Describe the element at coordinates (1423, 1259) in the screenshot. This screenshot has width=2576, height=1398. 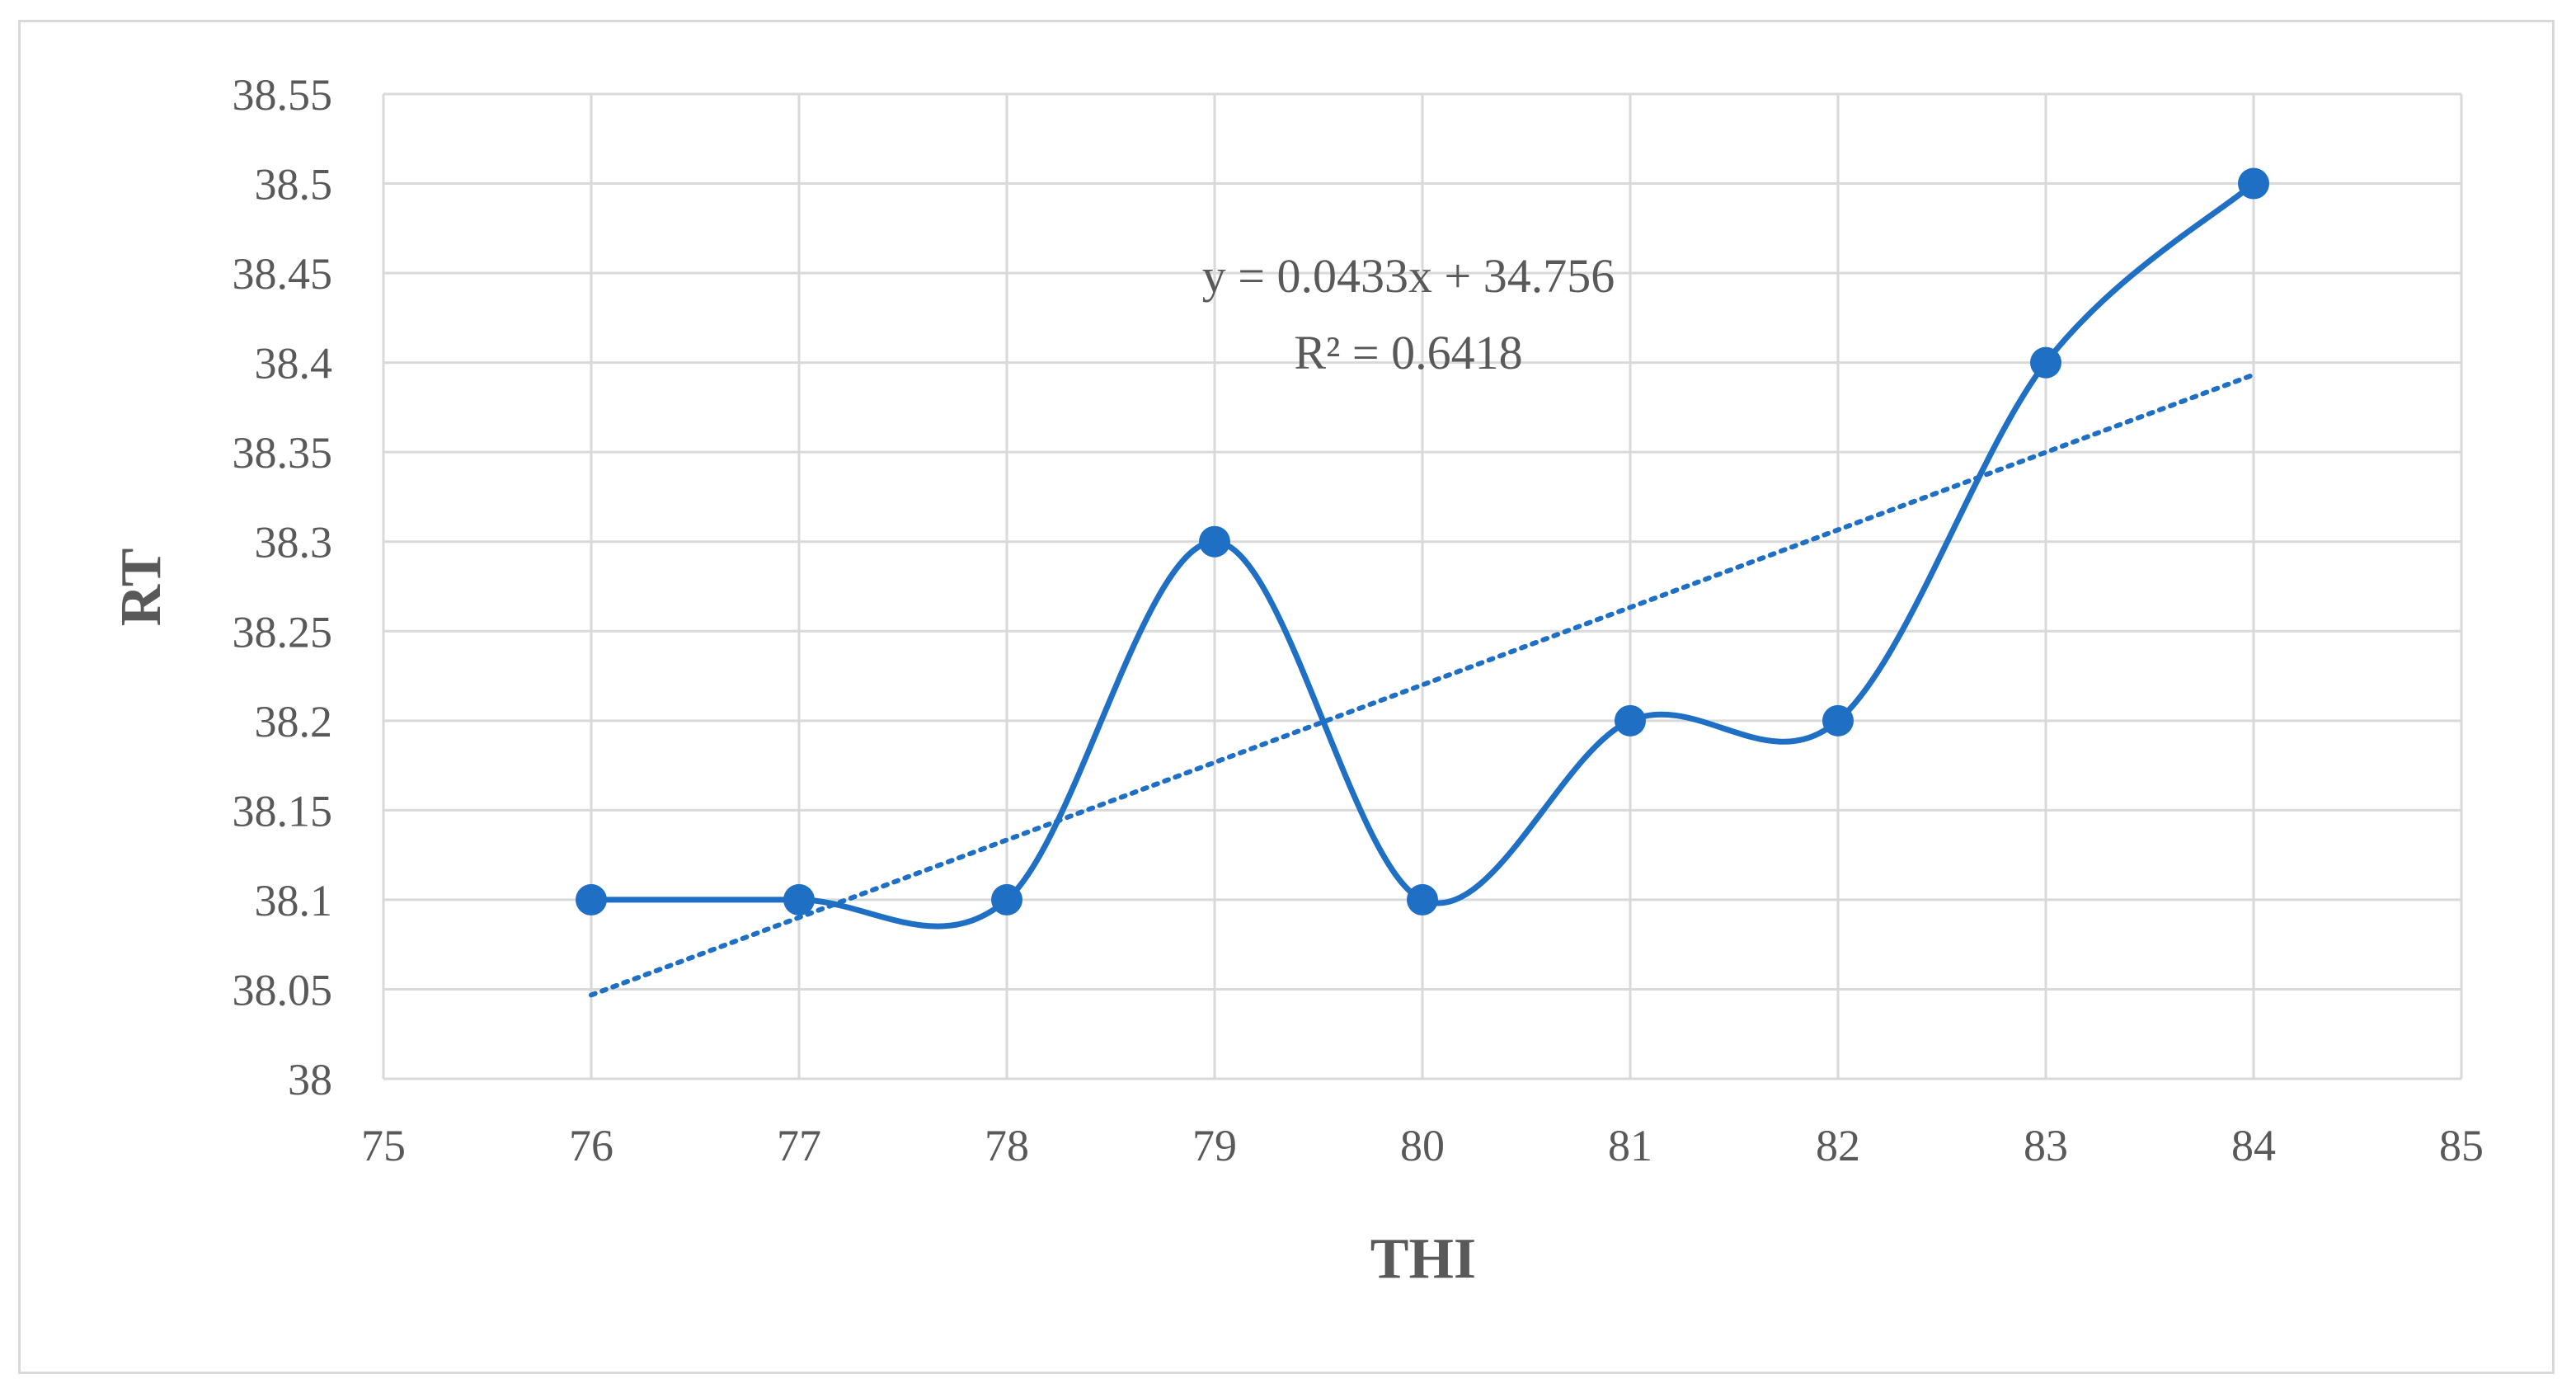
I see `x-axis-title: THI` at that location.